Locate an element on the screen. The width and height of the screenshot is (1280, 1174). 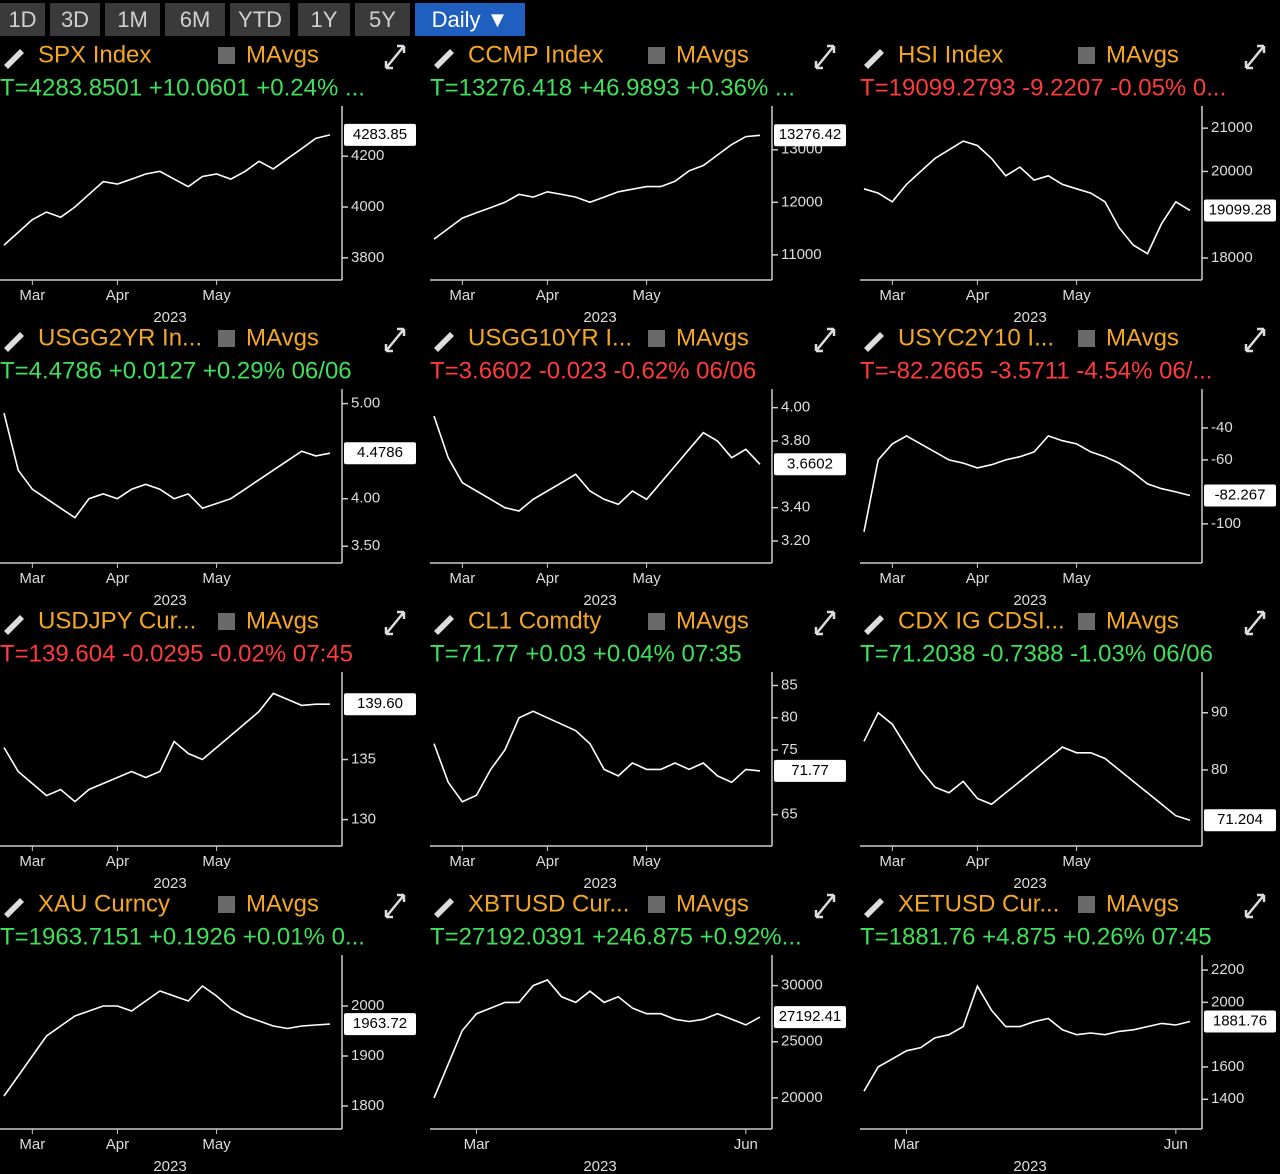
last-value-label: 1881.76 is located at coordinates (1240, 1020).